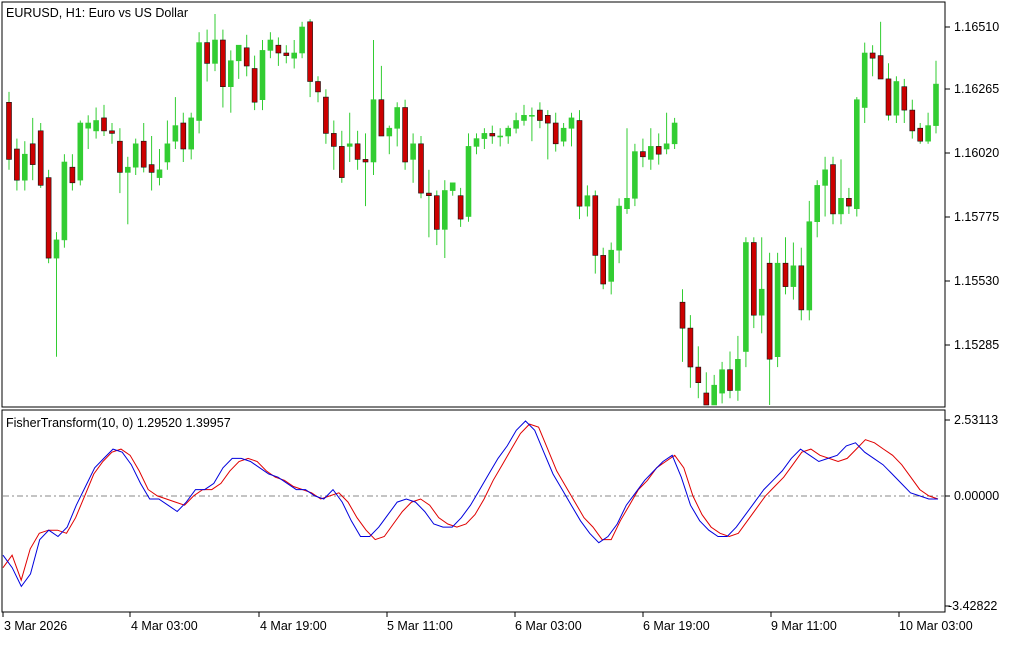  I want to click on price-tick-label: 1.16265, so click(976, 89).